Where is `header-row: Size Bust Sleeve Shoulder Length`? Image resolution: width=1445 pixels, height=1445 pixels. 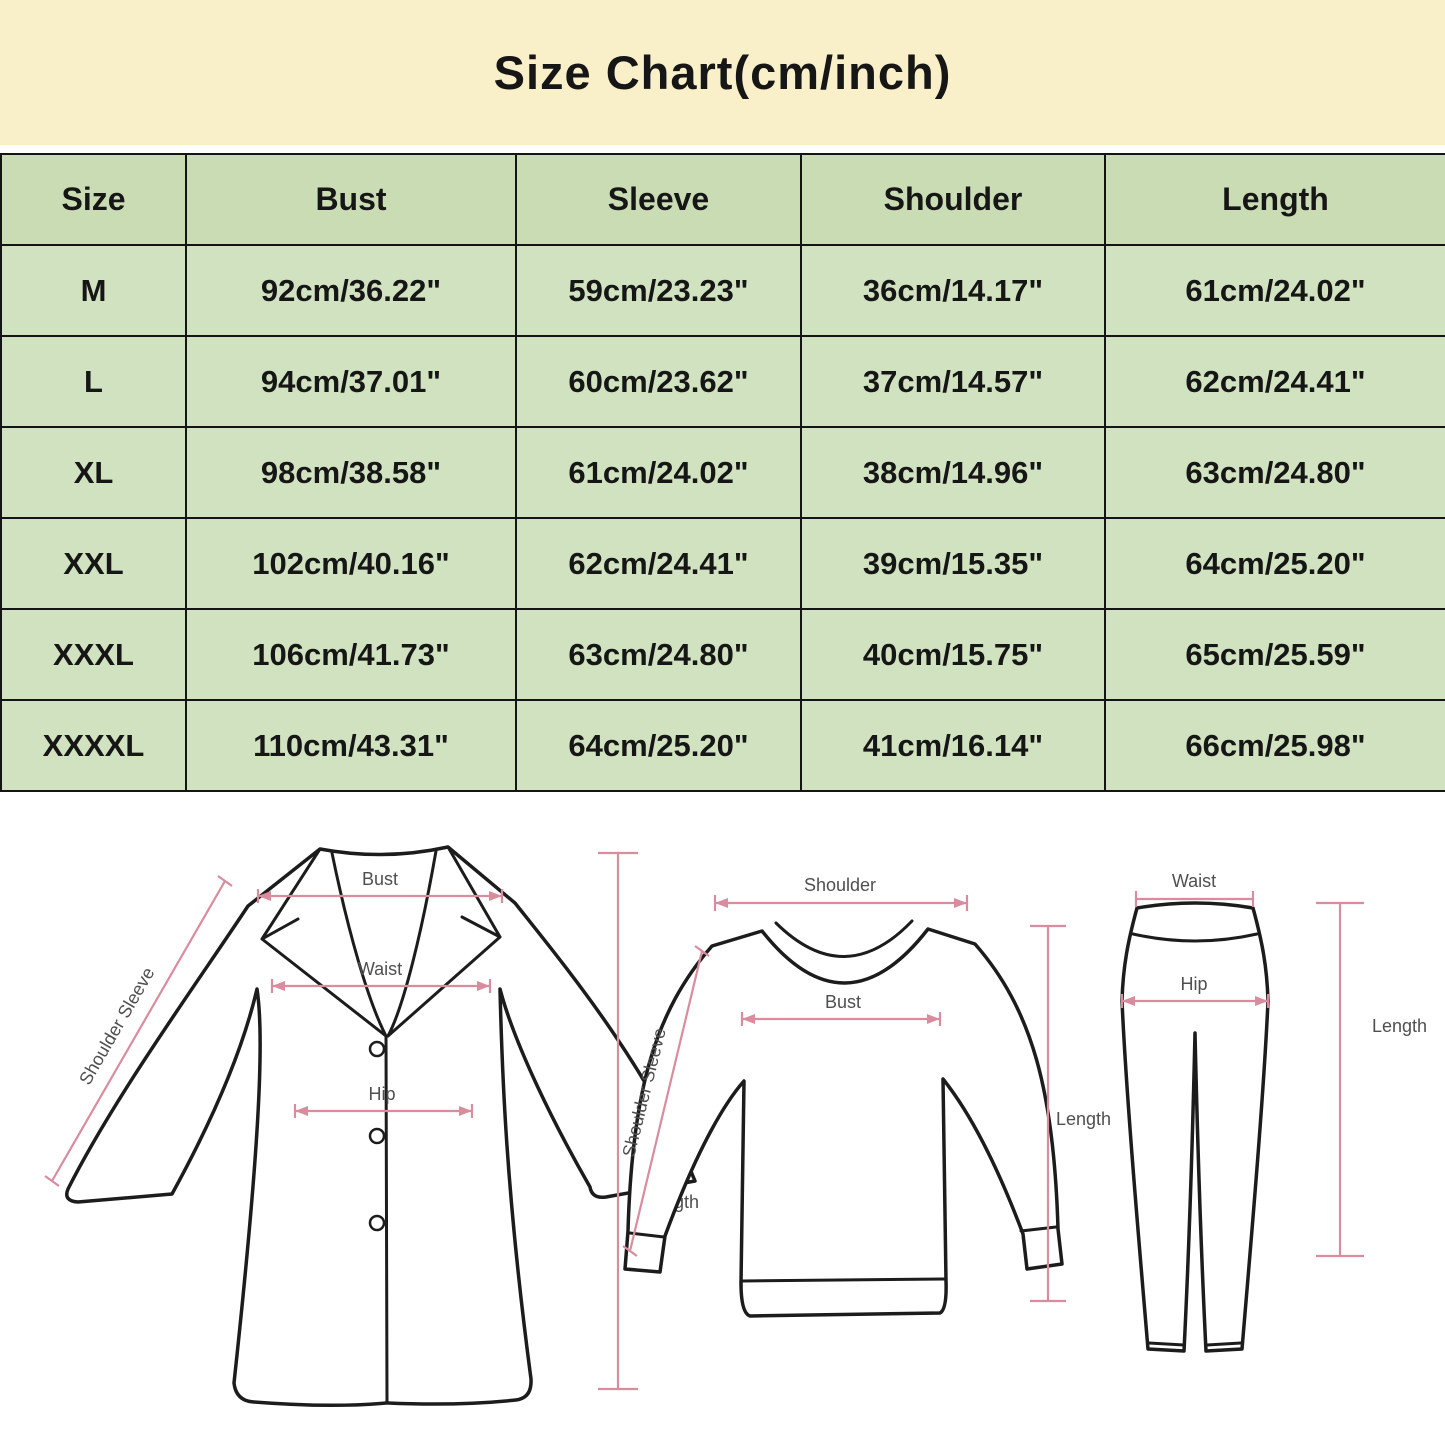
header-row: Size Bust Sleeve Shoulder Length is located at coordinates (722, 199).